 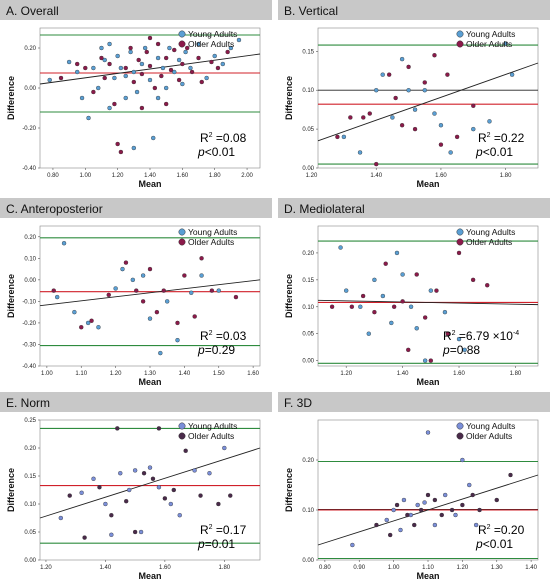 What do you see at coordinates (29, 129) in the screenshot?
I see `y-tick-label: -0.20` at bounding box center [29, 129].